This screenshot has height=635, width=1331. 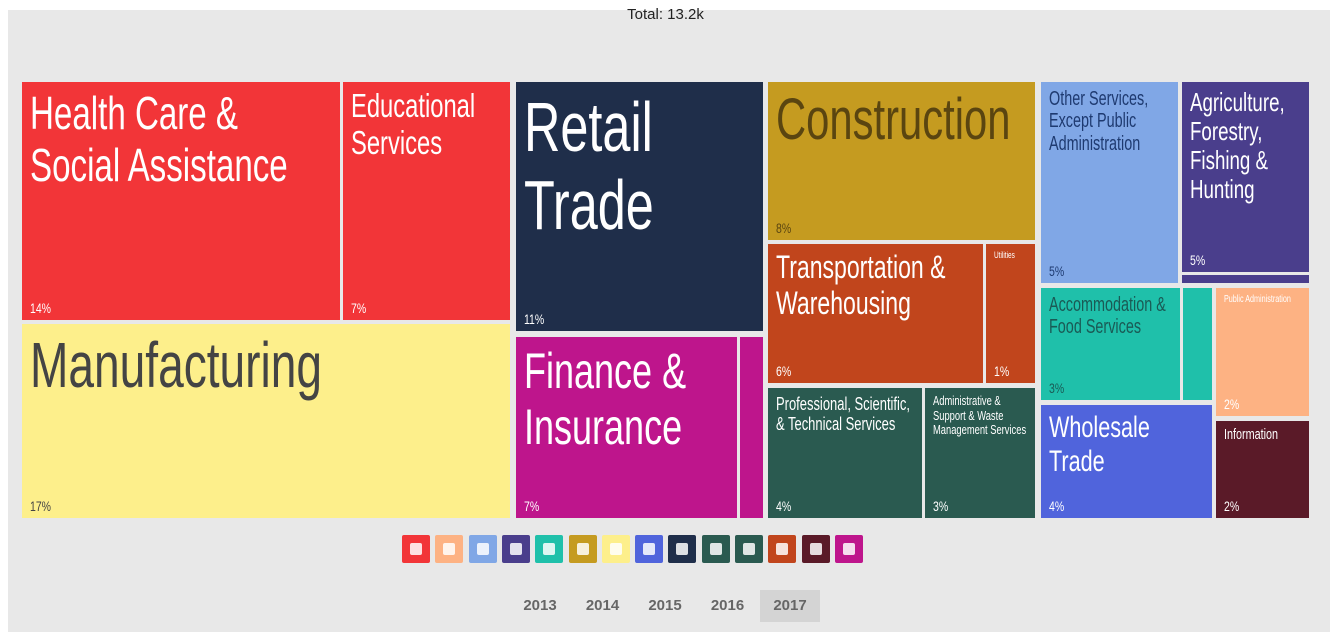 I want to click on cell-label: Construction, so click(x=893, y=119).